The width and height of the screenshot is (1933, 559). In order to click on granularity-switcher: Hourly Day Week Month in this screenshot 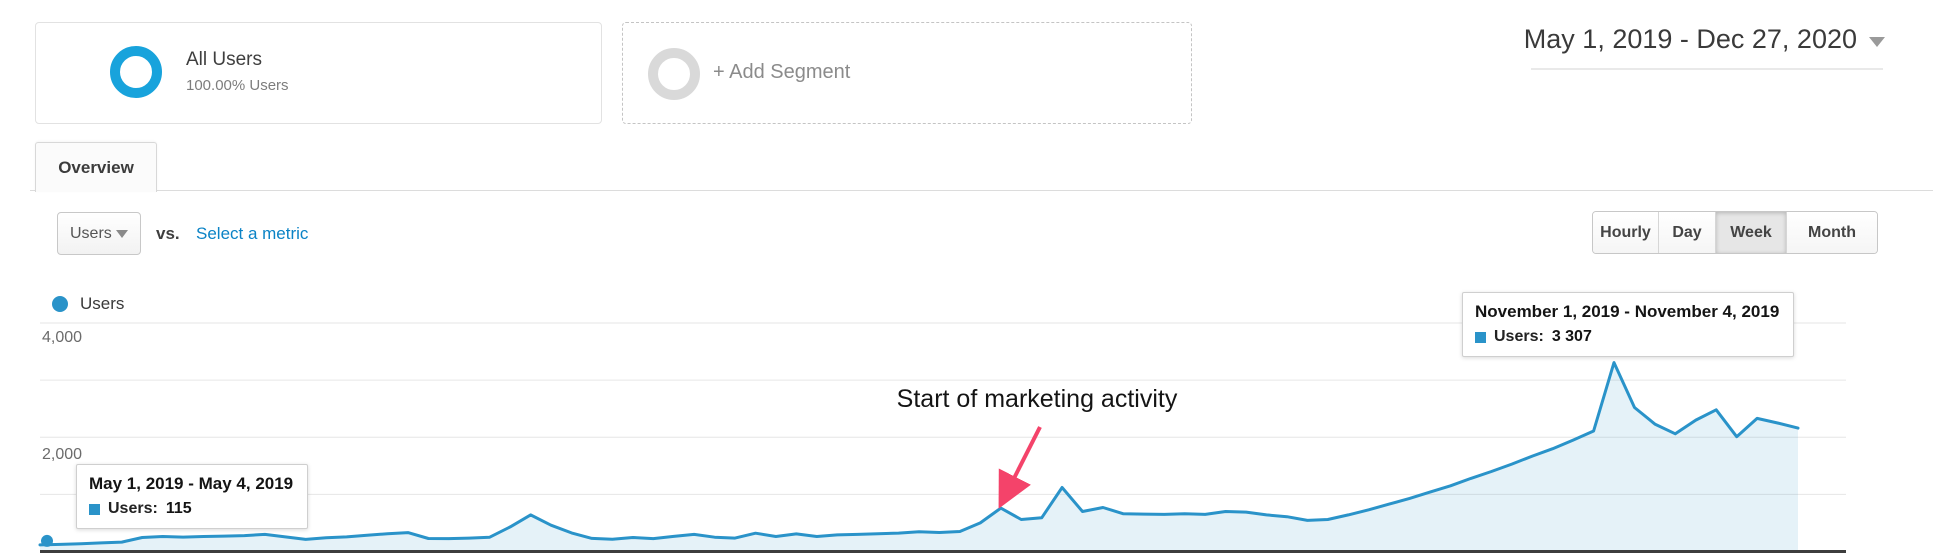, I will do `click(1735, 232)`.